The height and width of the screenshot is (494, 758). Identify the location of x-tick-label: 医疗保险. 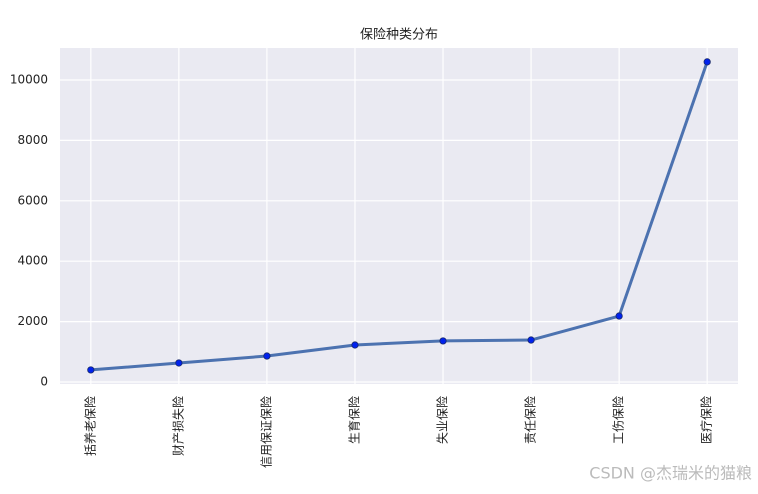
(706, 420).